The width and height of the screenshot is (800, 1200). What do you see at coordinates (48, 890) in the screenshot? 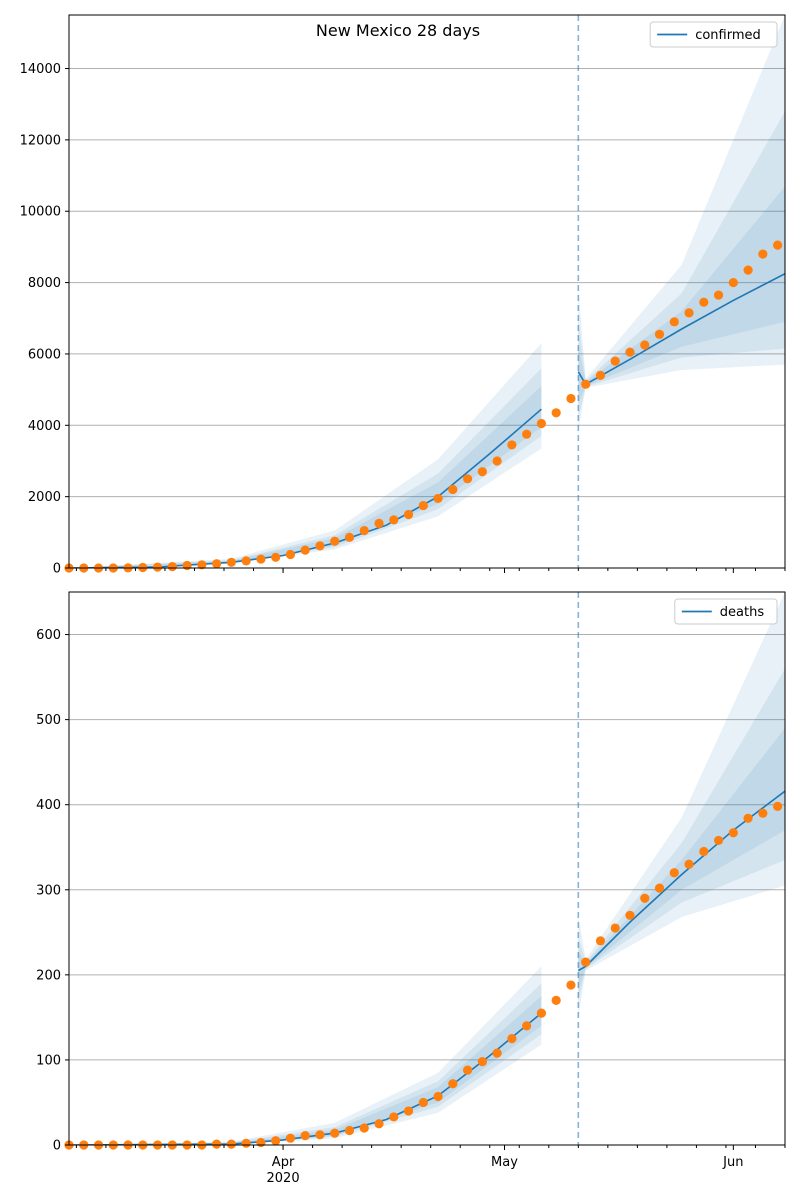
I see `y-tick-label: 300` at bounding box center [48, 890].